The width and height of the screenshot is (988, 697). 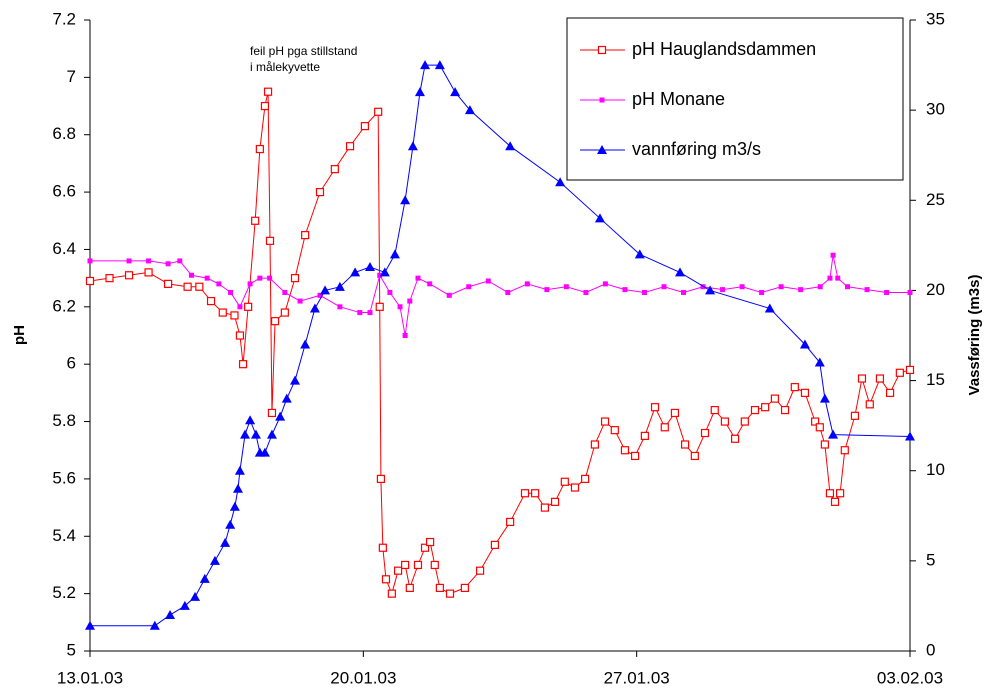 I want to click on y2-tick-label: 30, so click(x=935, y=109).